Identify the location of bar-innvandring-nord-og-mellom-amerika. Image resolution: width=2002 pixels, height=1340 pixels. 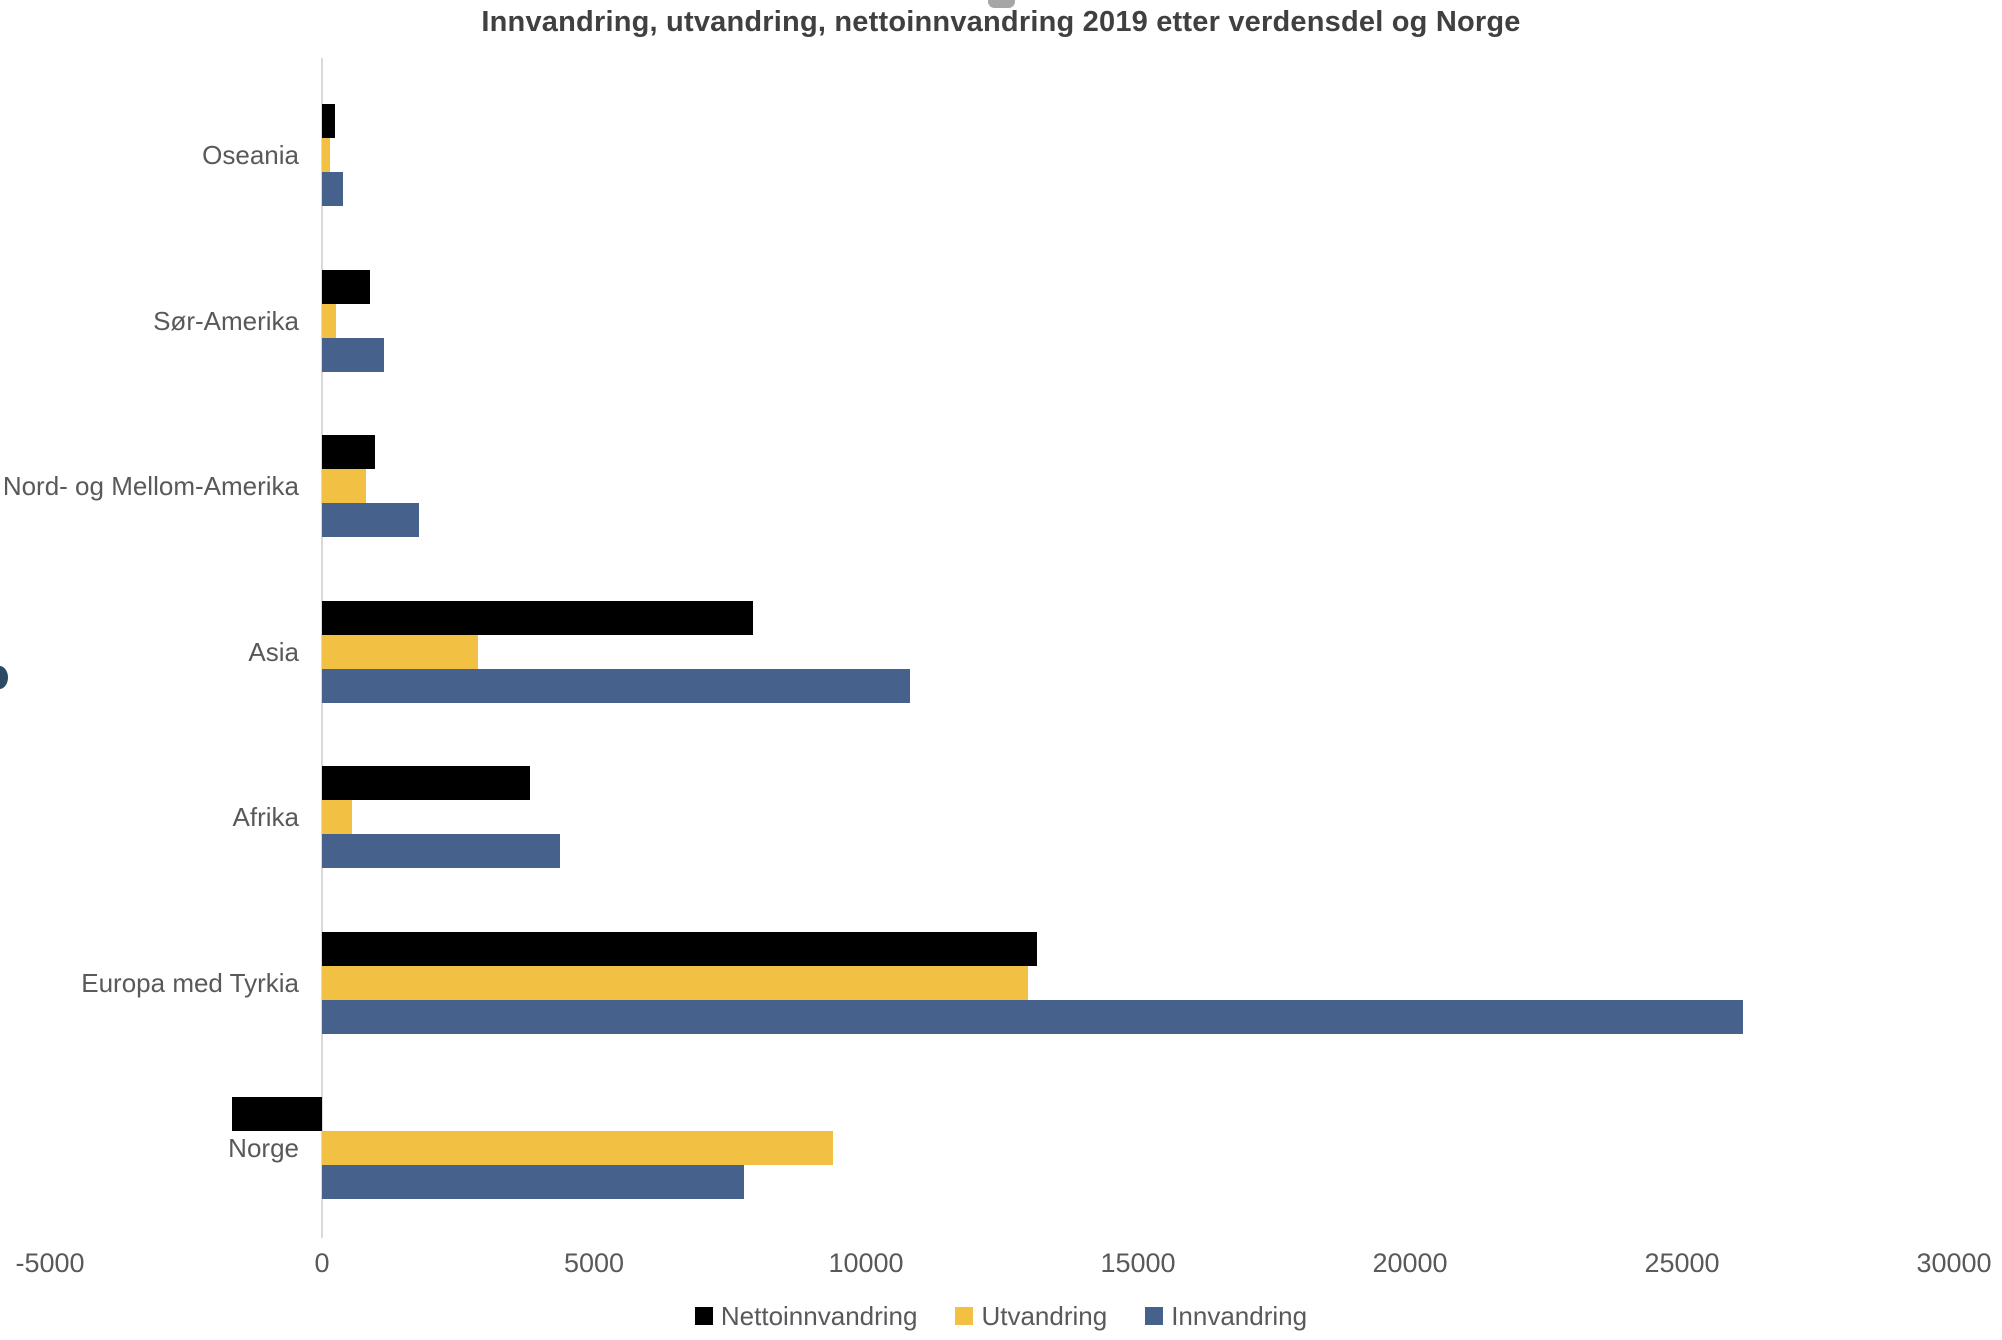
(371, 520).